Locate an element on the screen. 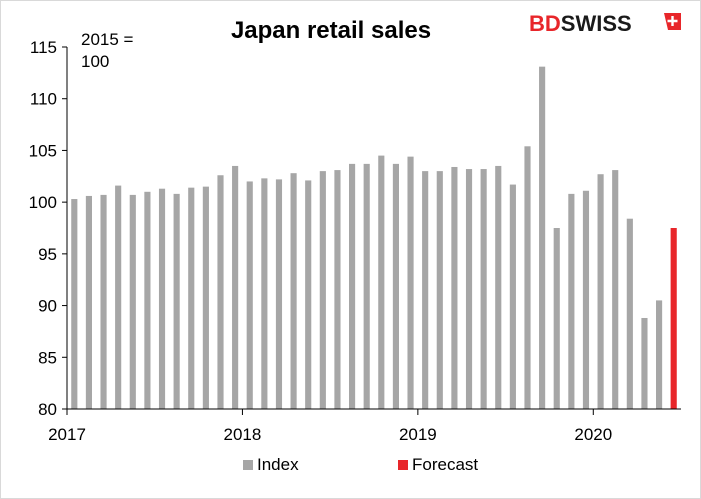  legend-label-index: Index is located at coordinates (278, 464).